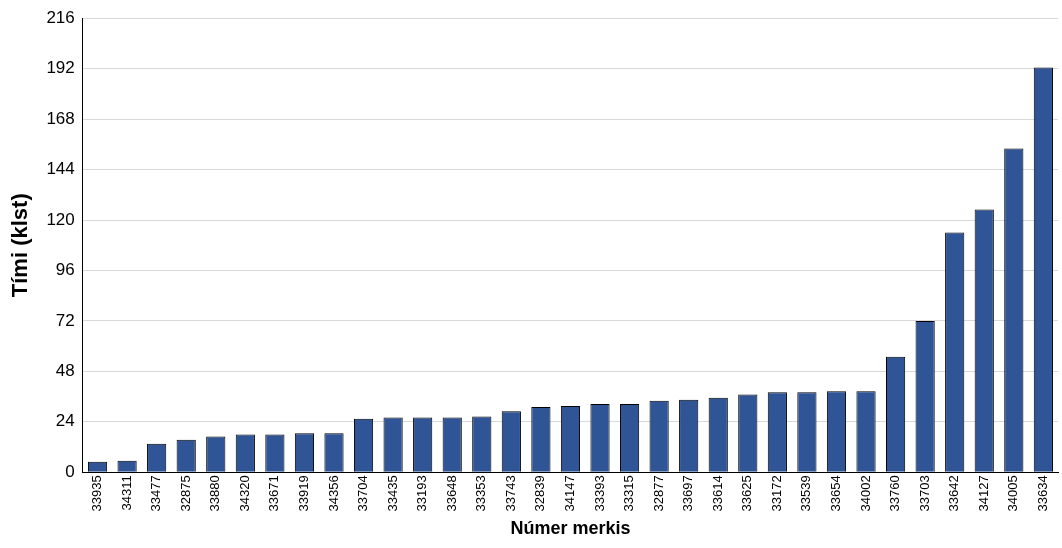 The image size is (1062, 548). Describe the element at coordinates (65, 371) in the screenshot. I see `y-tick-label: 48` at that location.